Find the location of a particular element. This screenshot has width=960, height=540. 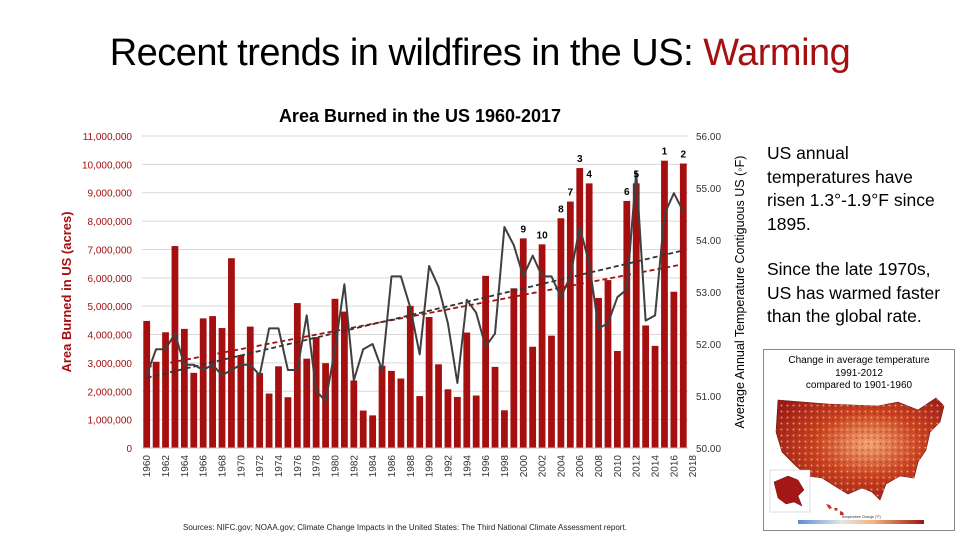

rank-label: 2 is located at coordinates (684, 155).